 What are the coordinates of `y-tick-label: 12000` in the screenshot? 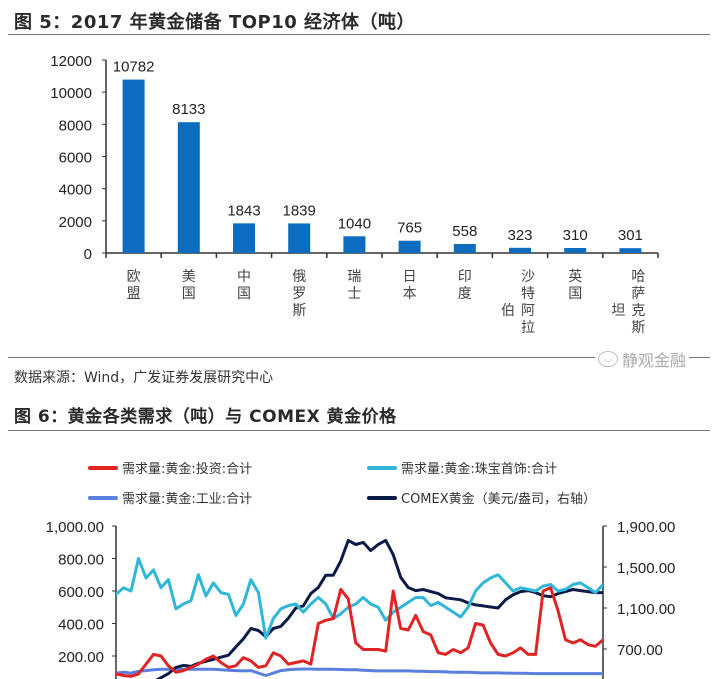 It's located at (71, 61).